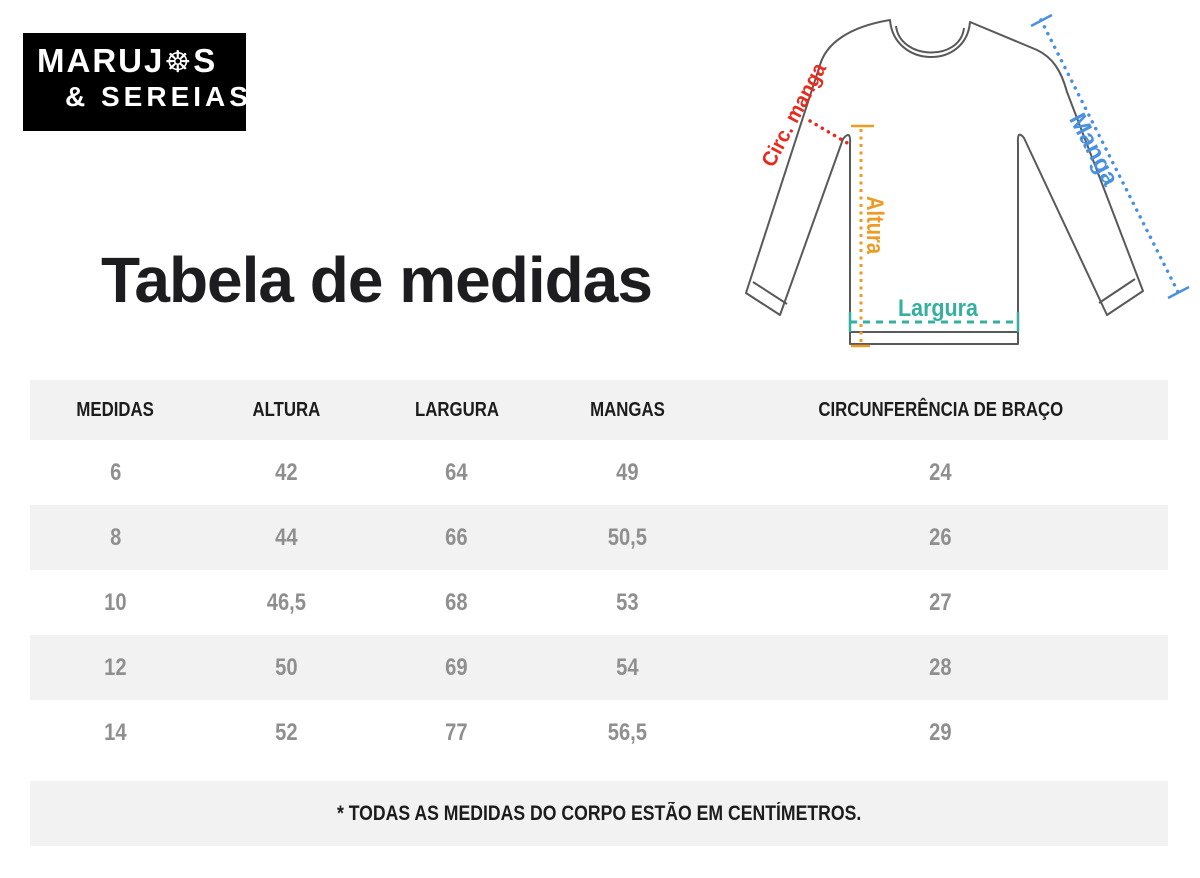 The width and height of the screenshot is (1200, 878). I want to click on table-cell: 52, so click(286, 733).